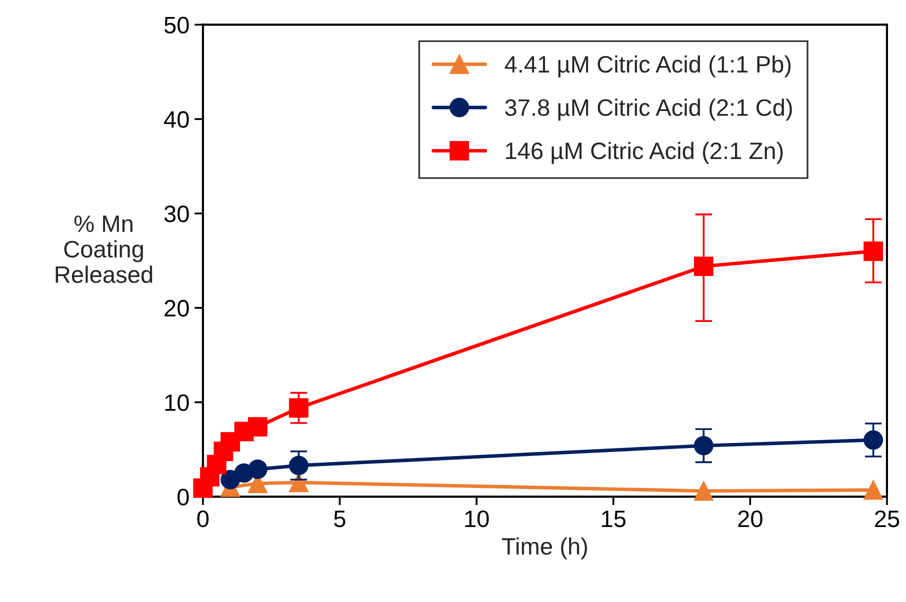  Describe the element at coordinates (648, 109) in the screenshot. I see `legend-label: 37.8 µM Citric Acid (2:1 Cd)` at that location.